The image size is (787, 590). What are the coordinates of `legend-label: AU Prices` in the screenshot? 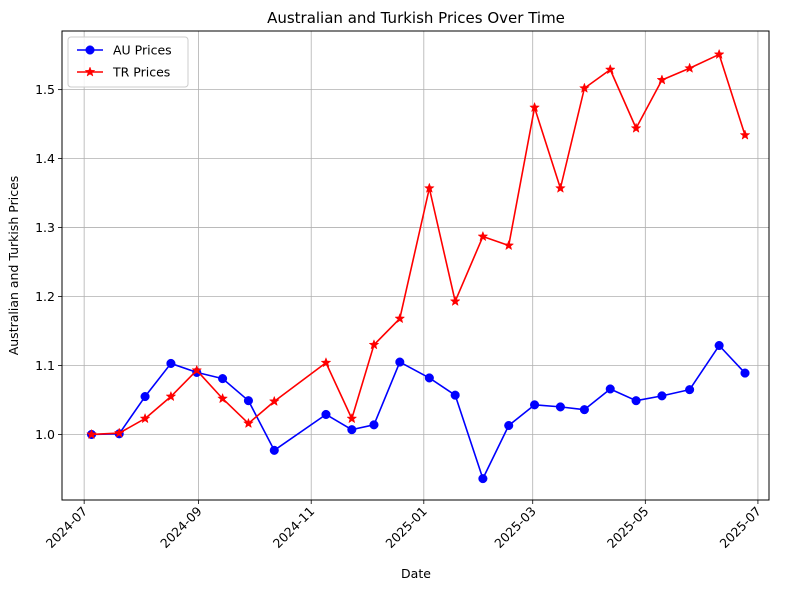 It's located at (142, 50).